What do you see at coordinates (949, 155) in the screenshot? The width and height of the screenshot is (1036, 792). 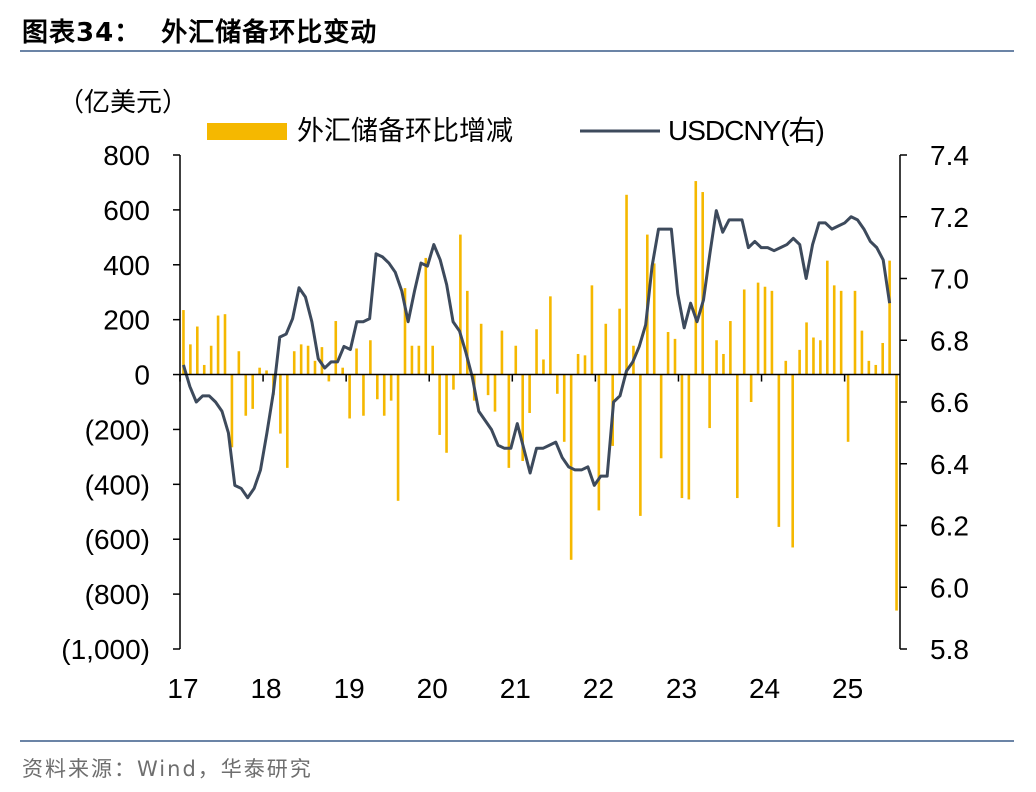 I see `right-tick-label: 7.4` at bounding box center [949, 155].